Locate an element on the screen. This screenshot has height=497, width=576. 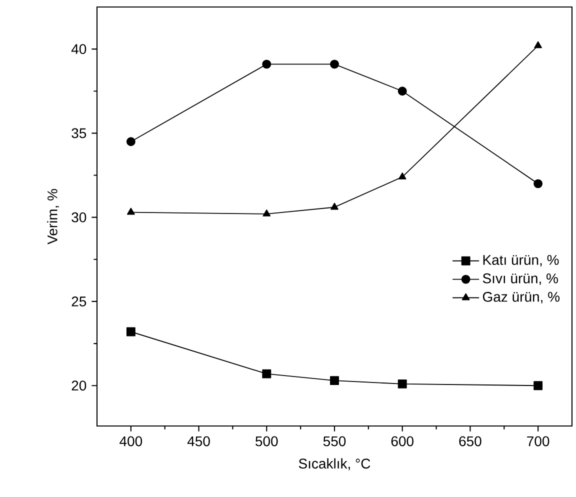
x-tick-label: 600 is located at coordinates (402, 441).